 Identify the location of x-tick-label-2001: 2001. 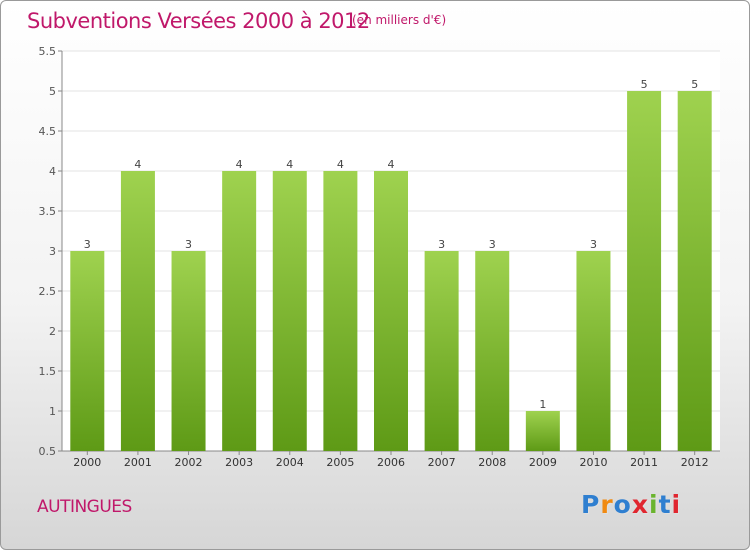
(138, 462).